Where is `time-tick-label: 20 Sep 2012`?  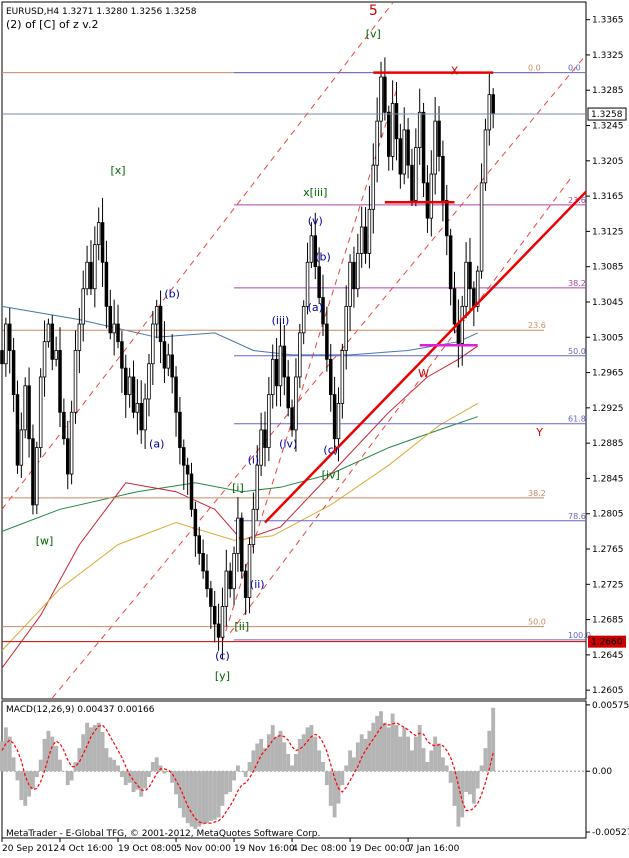 time-tick-label: 20 Sep 2012 is located at coordinates (30, 849).